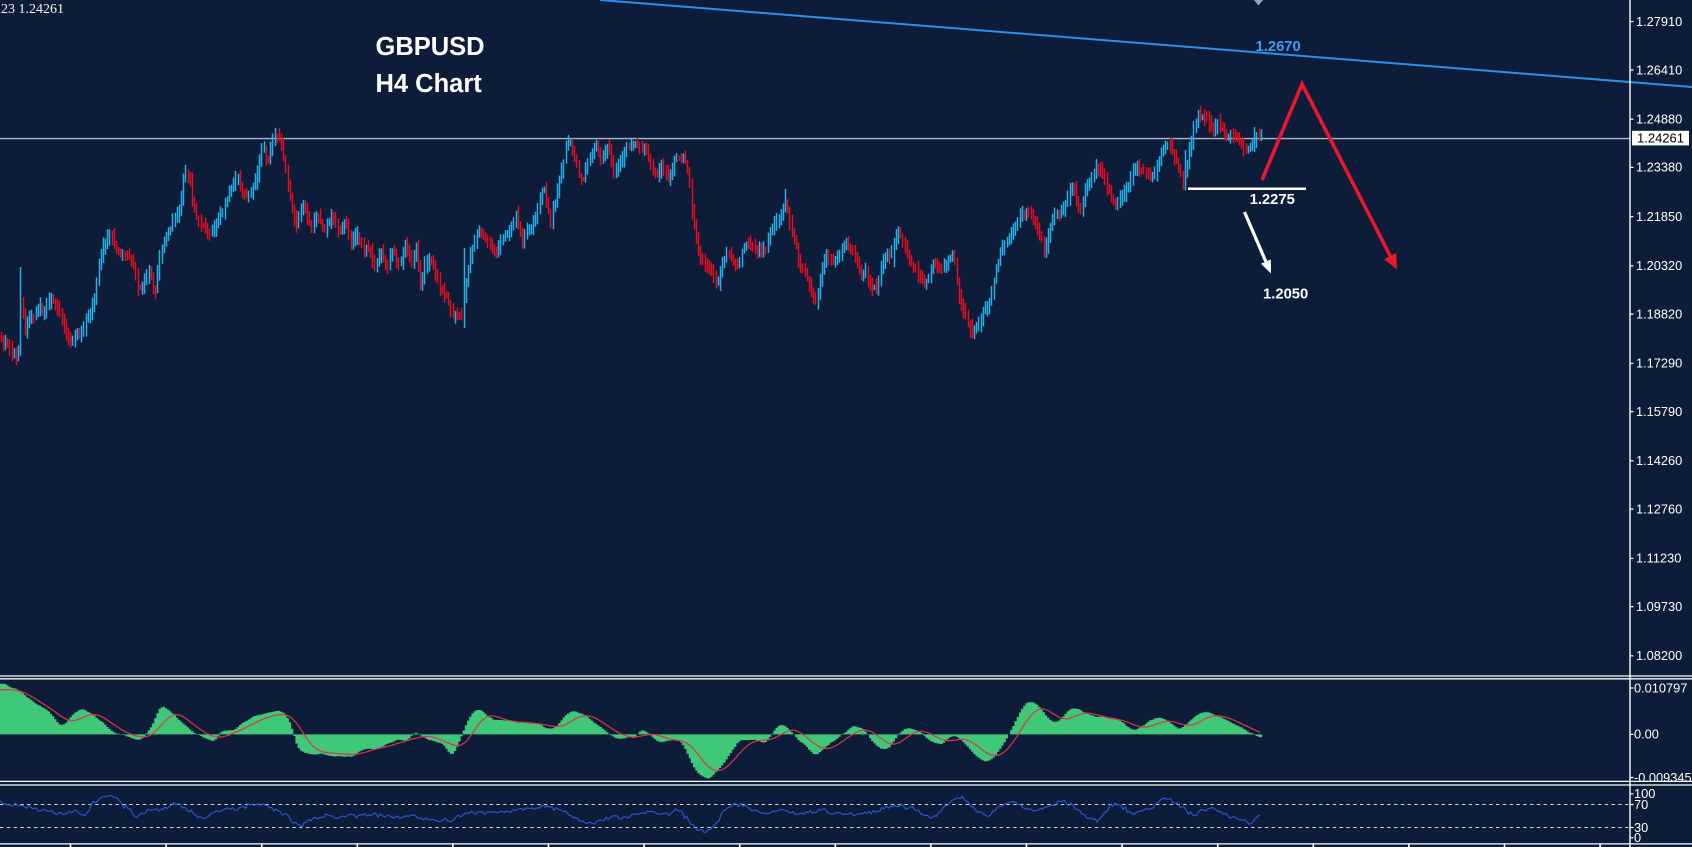 The image size is (1692, 847). What do you see at coordinates (1646, 734) in the screenshot?
I see `svg-text: 0.00` at bounding box center [1646, 734].